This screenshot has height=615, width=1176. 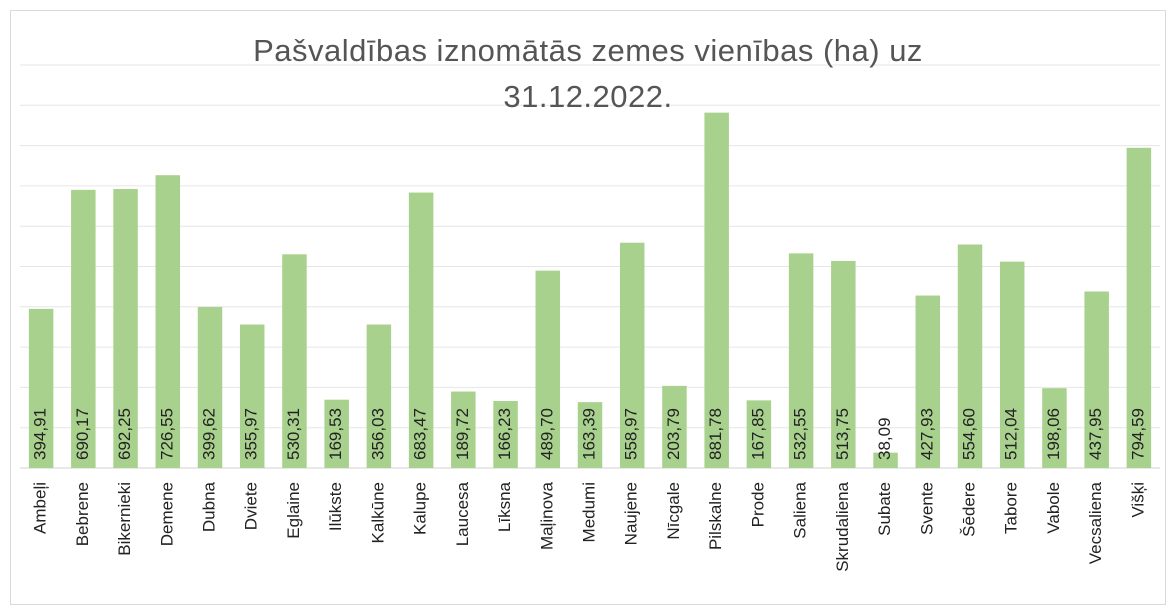 I want to click on x-tick-label: Tabore, so click(x=1011, y=508).